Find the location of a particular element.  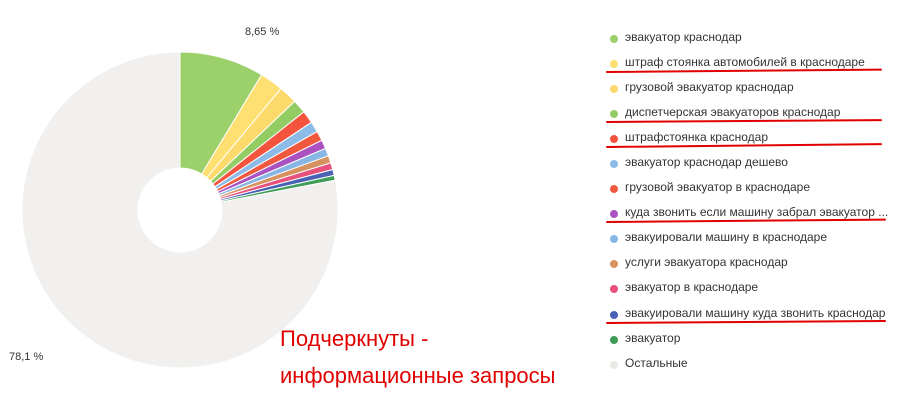

legend-item: услуги эвакуатора краснодар is located at coordinates (756, 267).